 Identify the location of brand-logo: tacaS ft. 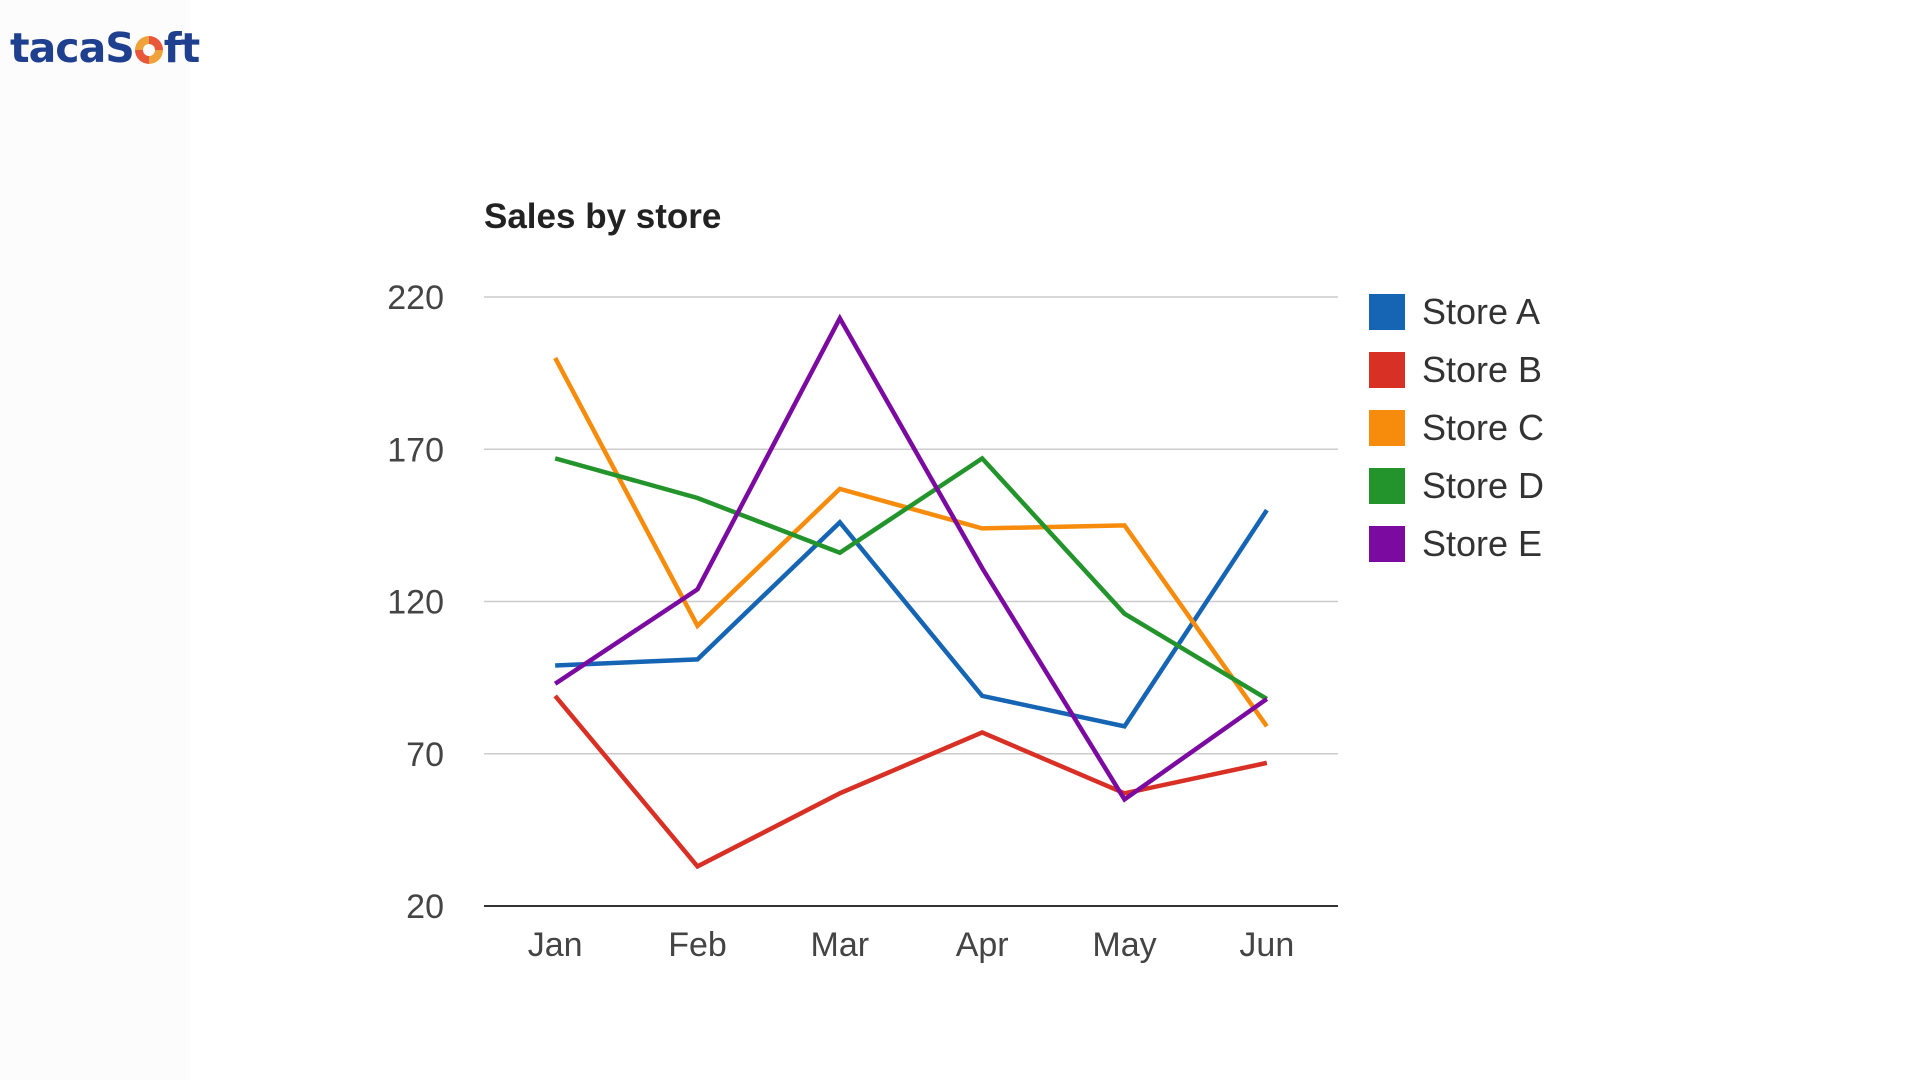
(105, 48).